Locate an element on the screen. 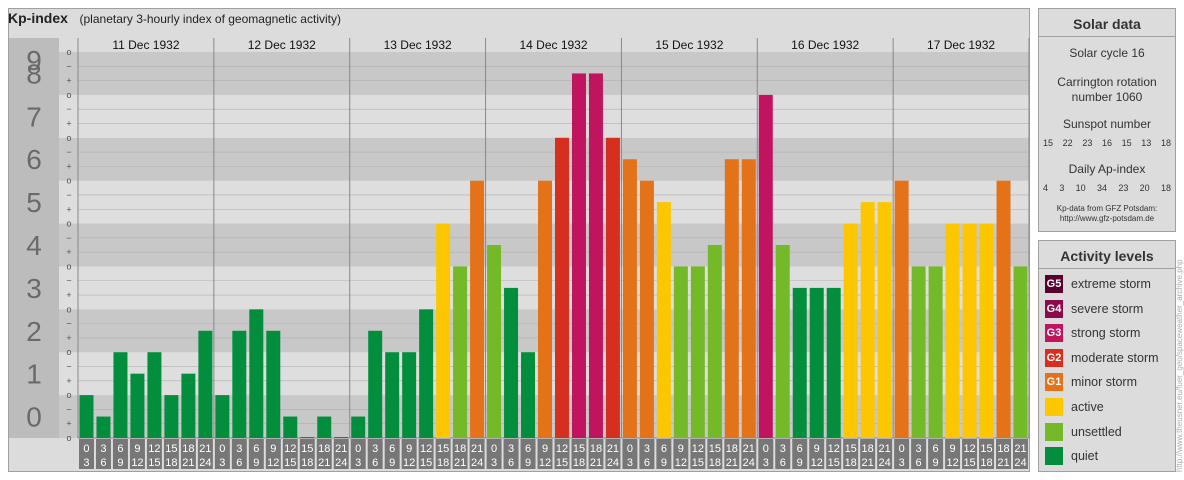  interval-end-label: 24 is located at coordinates (341, 463).